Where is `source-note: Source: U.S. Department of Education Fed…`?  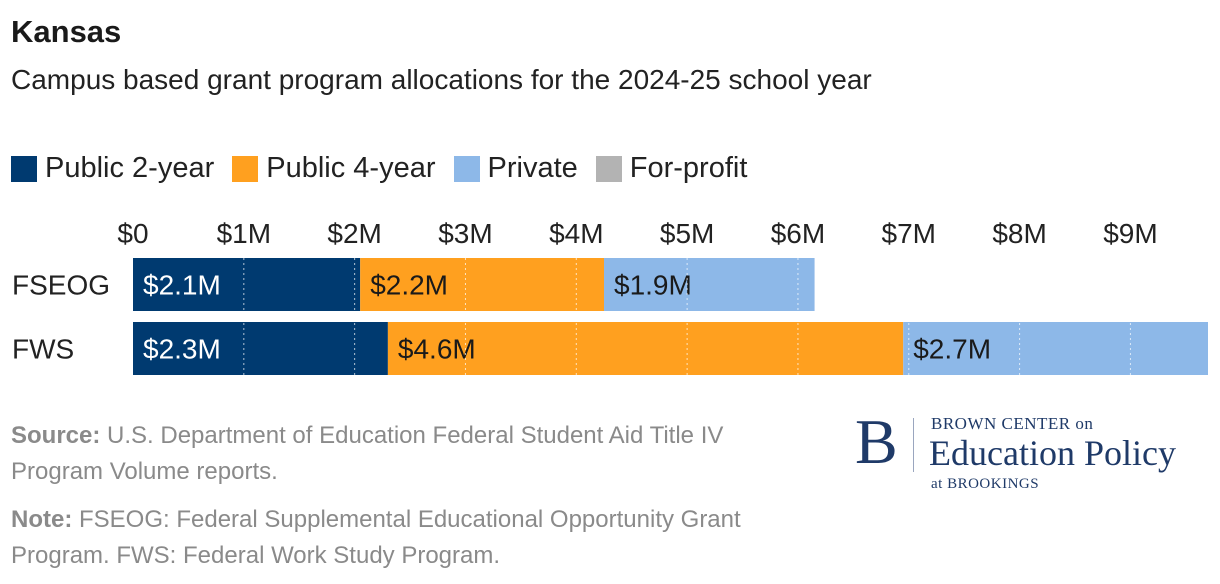 source-note: Source: U.S. Department of Education Fed… is located at coordinates (401, 454).